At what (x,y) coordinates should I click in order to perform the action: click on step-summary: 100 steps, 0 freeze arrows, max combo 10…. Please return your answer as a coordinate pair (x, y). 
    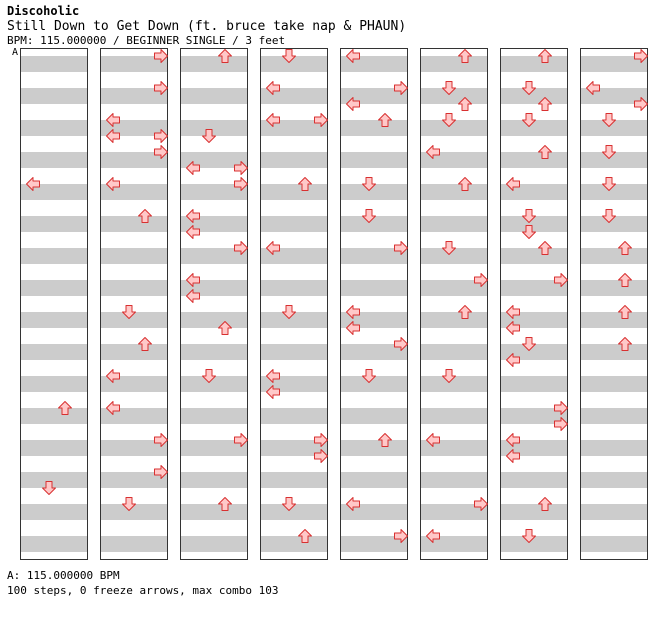
    Looking at the image, I should click on (143, 590).